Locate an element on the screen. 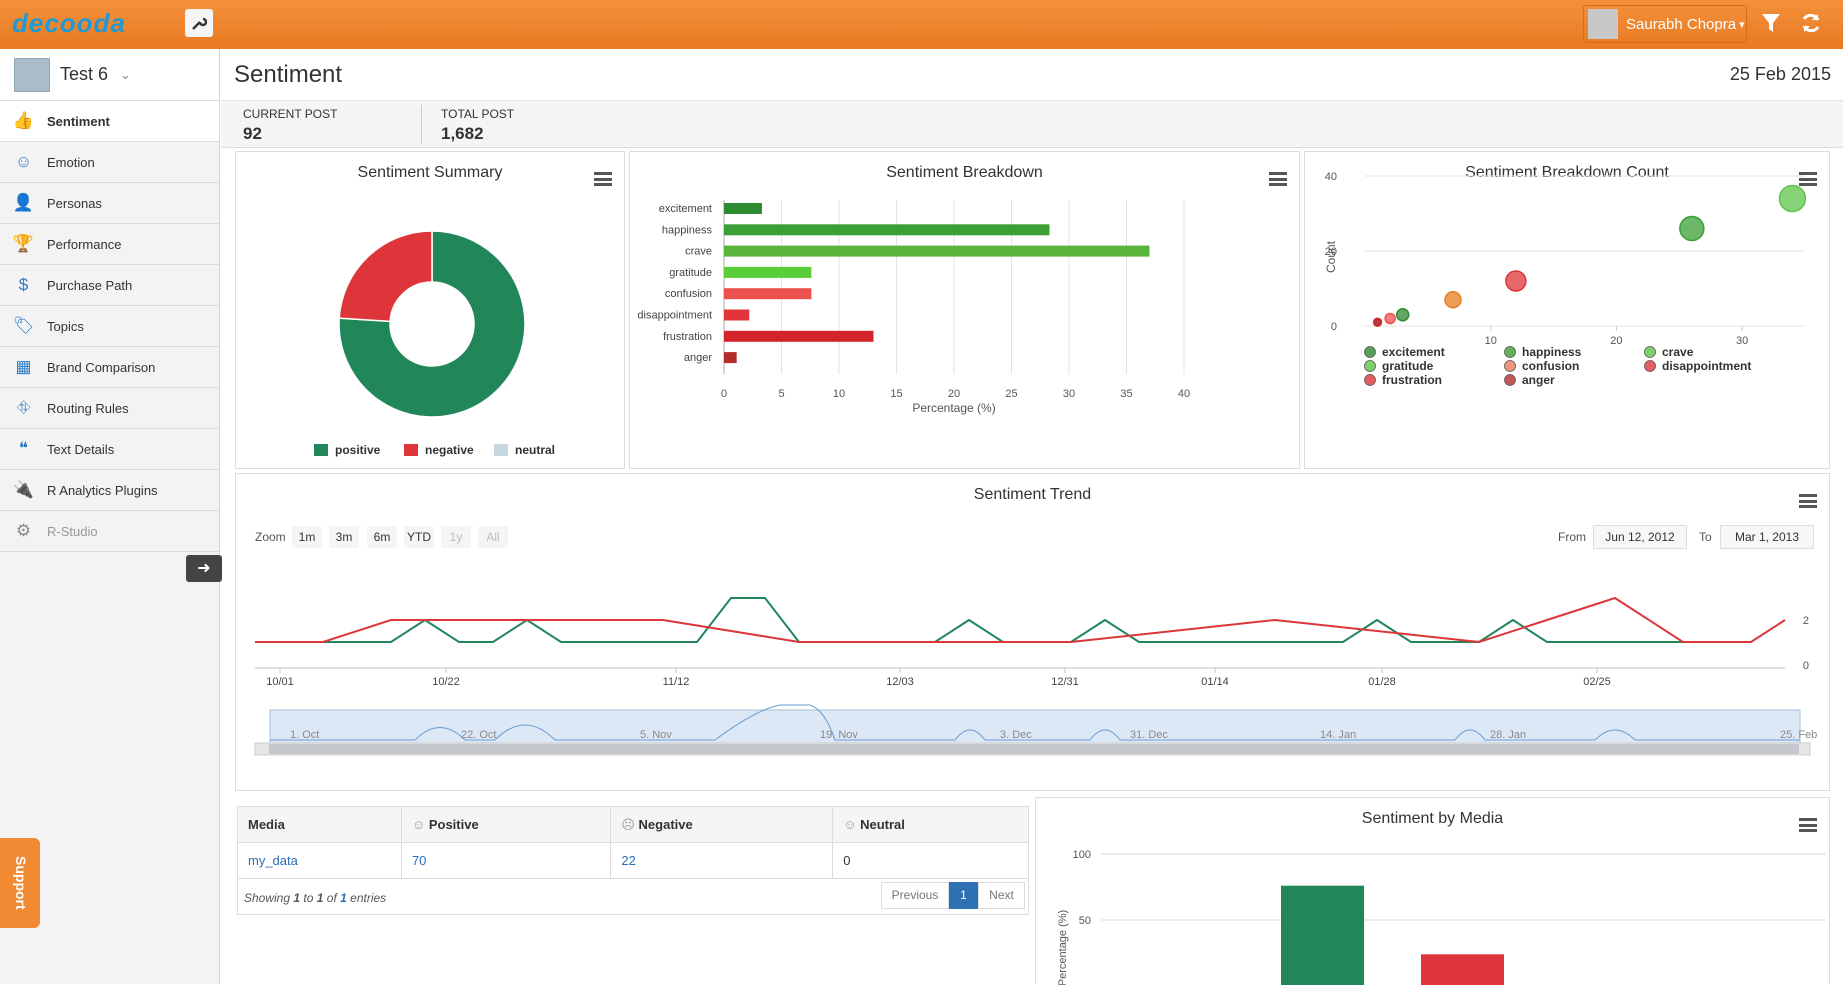  avatar is located at coordinates (1603, 24).